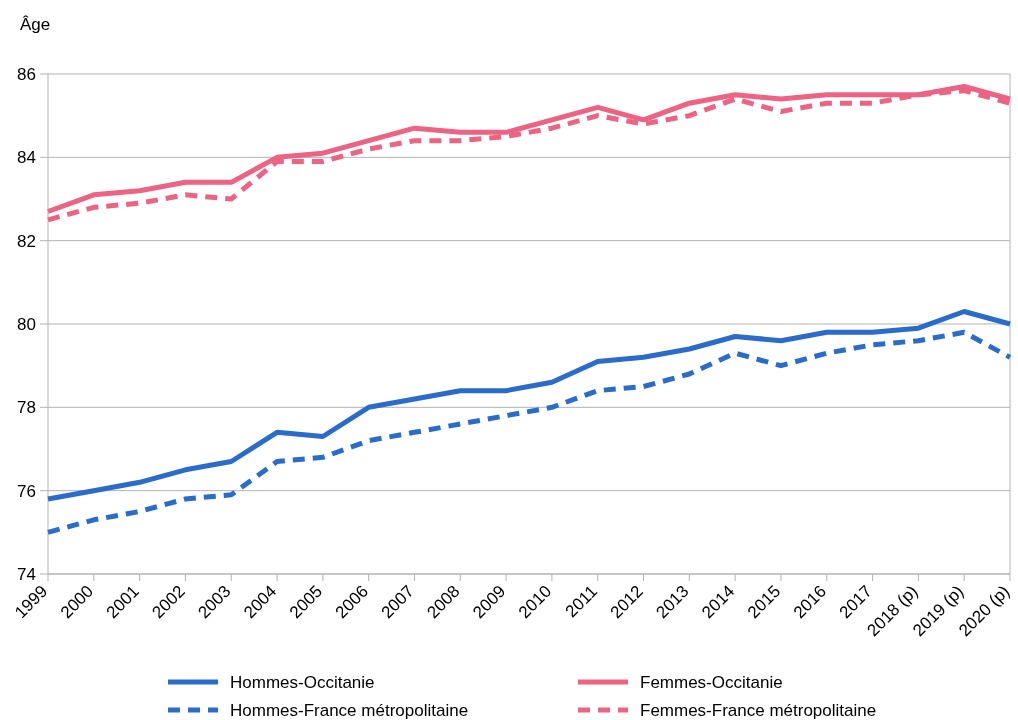 This screenshot has height=720, width=1018. I want to click on y-tick-label: 80, so click(26, 324).